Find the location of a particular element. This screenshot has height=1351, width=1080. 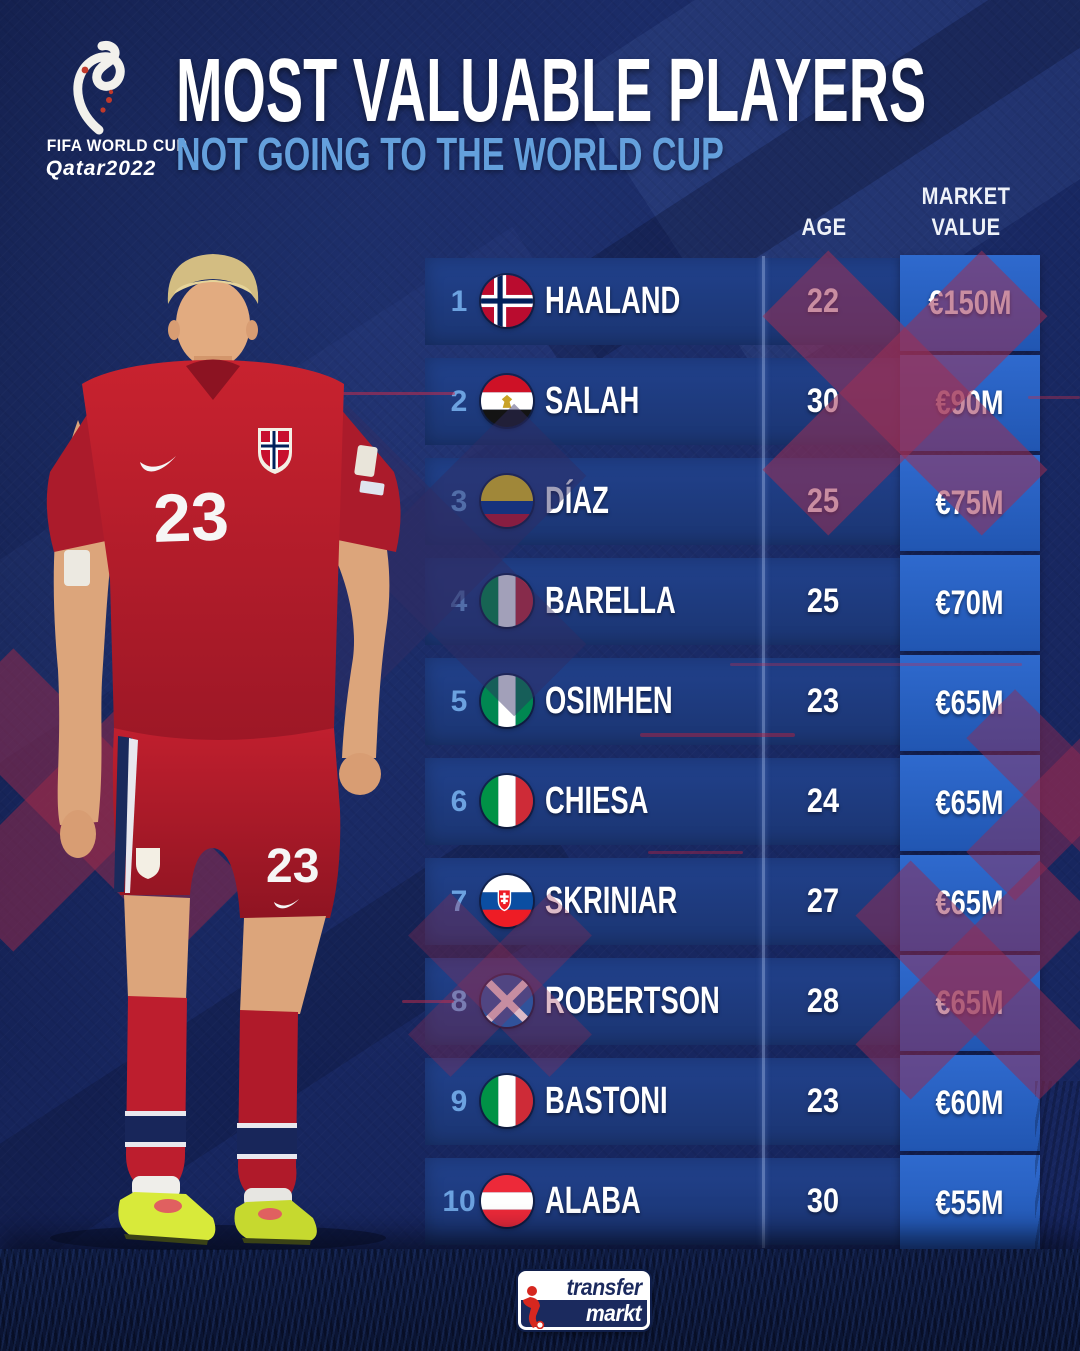

player-age: 27 is located at coordinates (823, 901).